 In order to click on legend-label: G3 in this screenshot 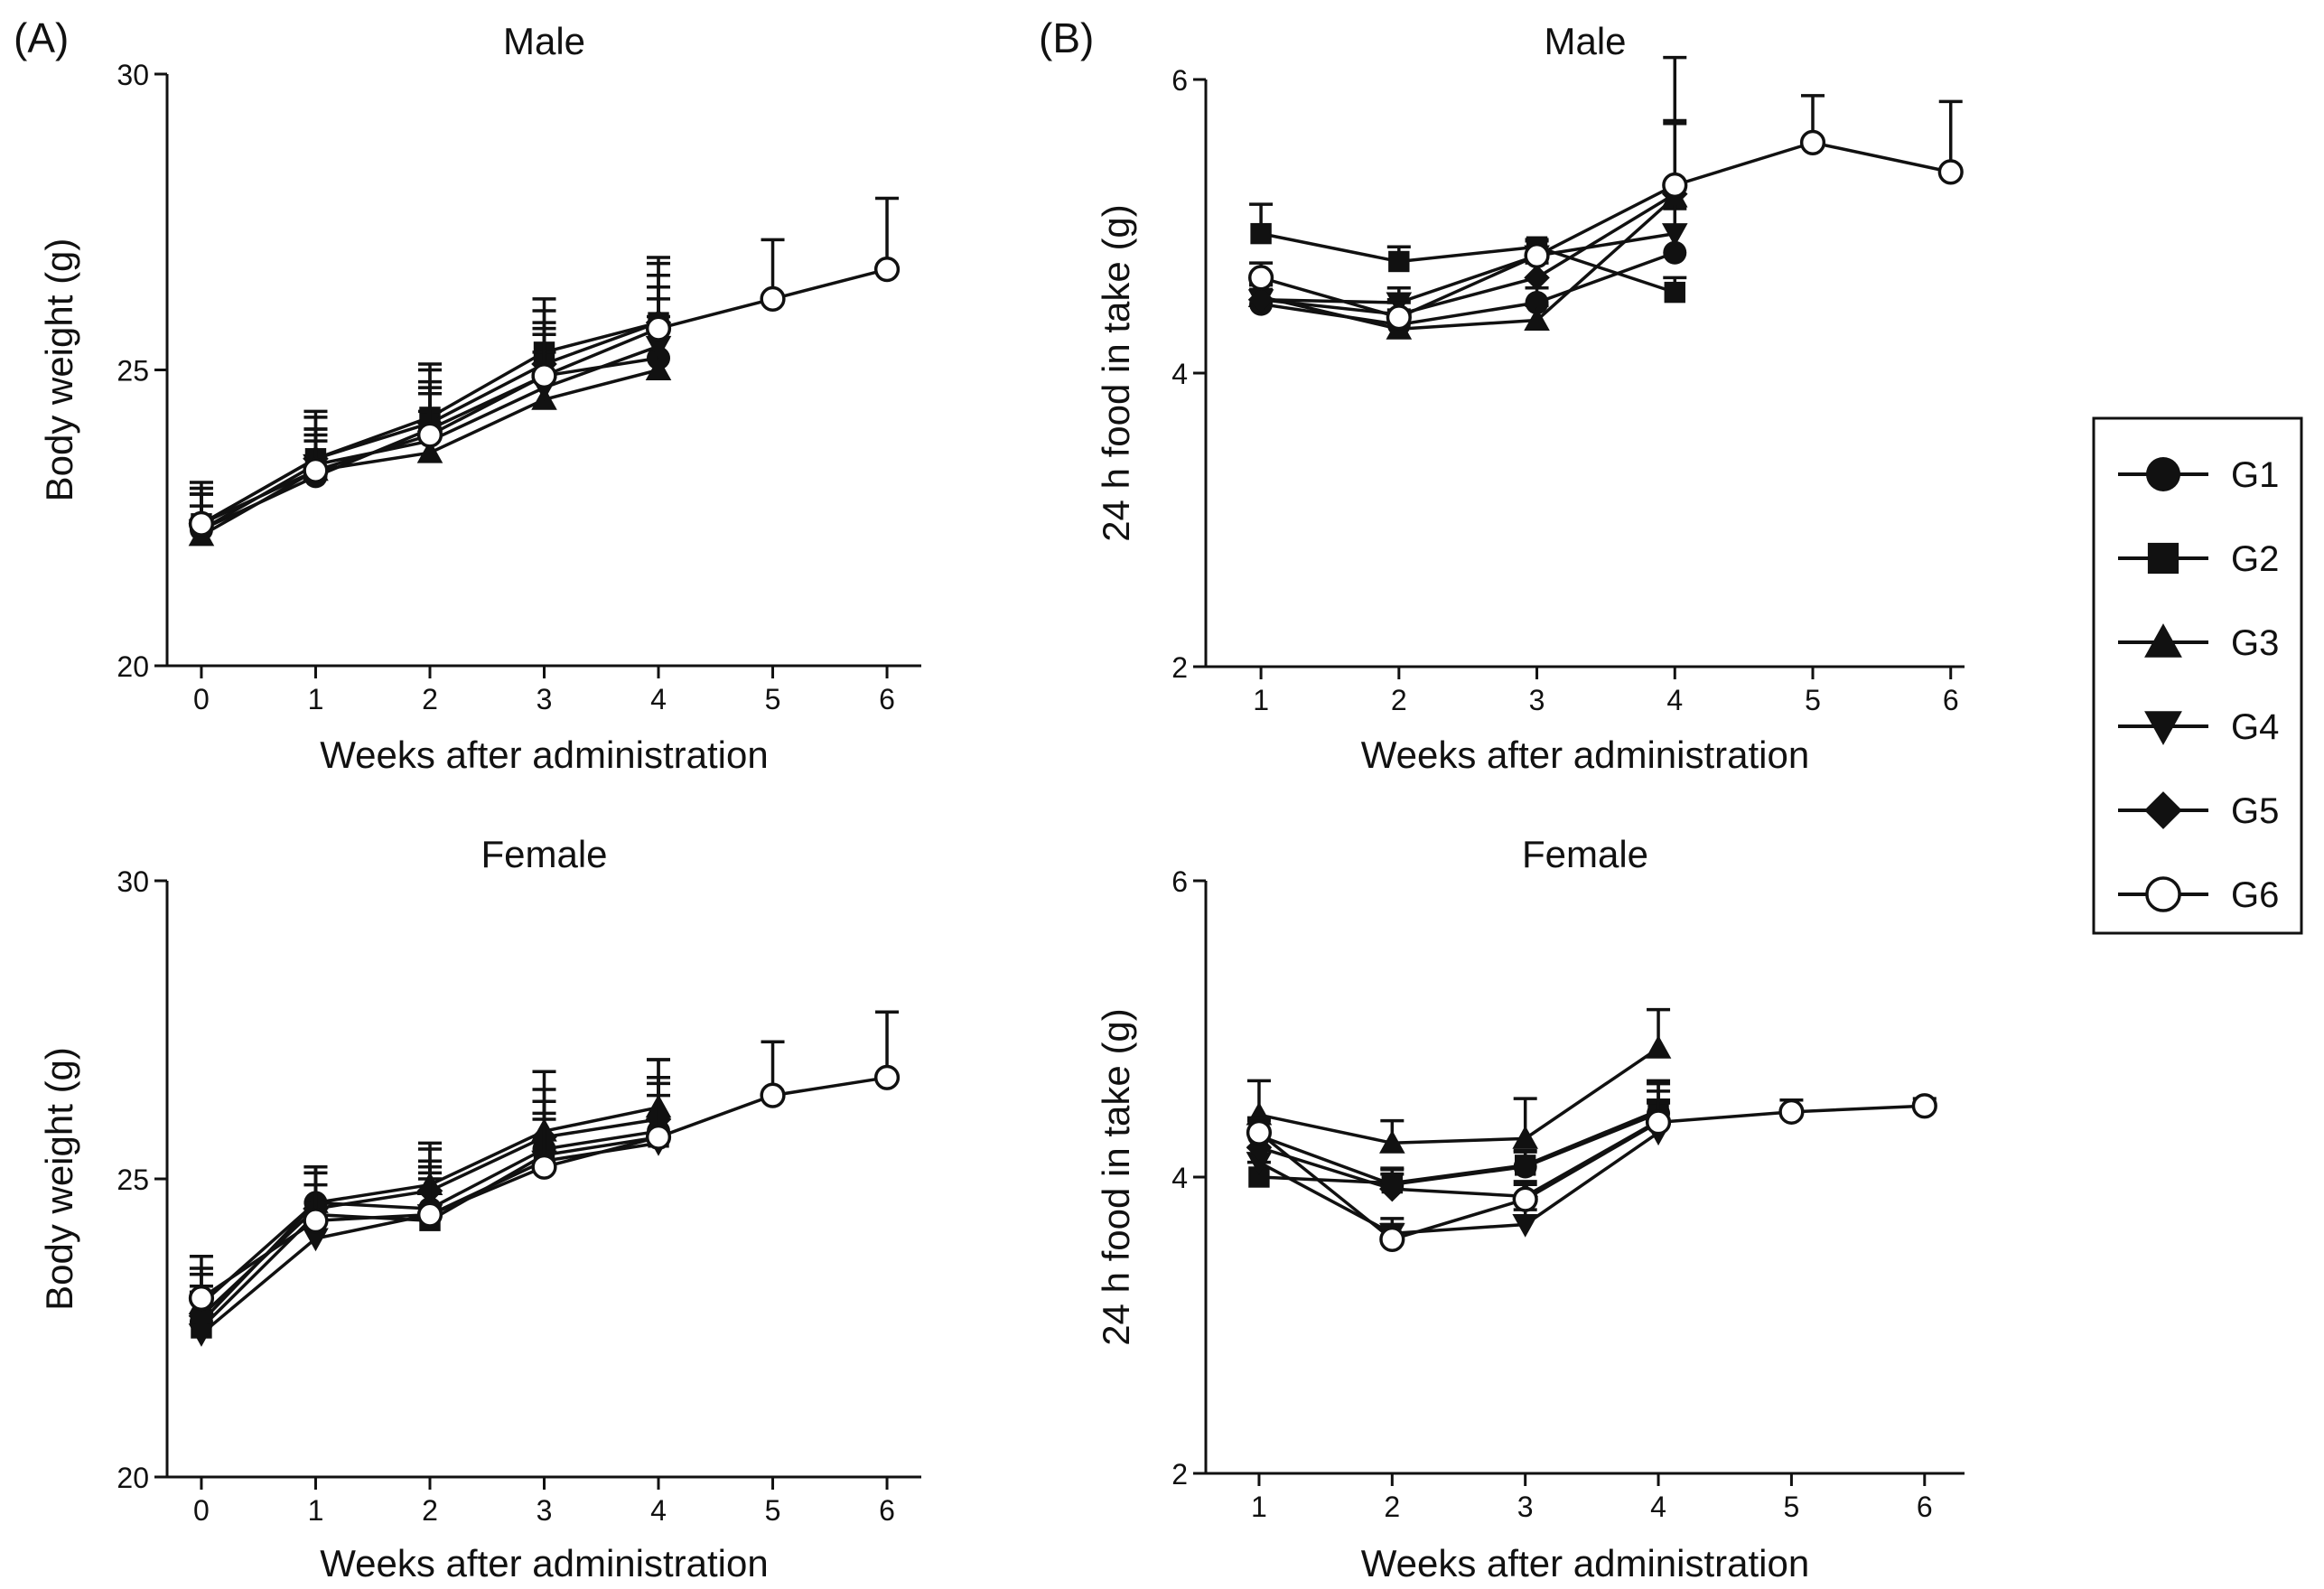, I will do `click(2255, 643)`.